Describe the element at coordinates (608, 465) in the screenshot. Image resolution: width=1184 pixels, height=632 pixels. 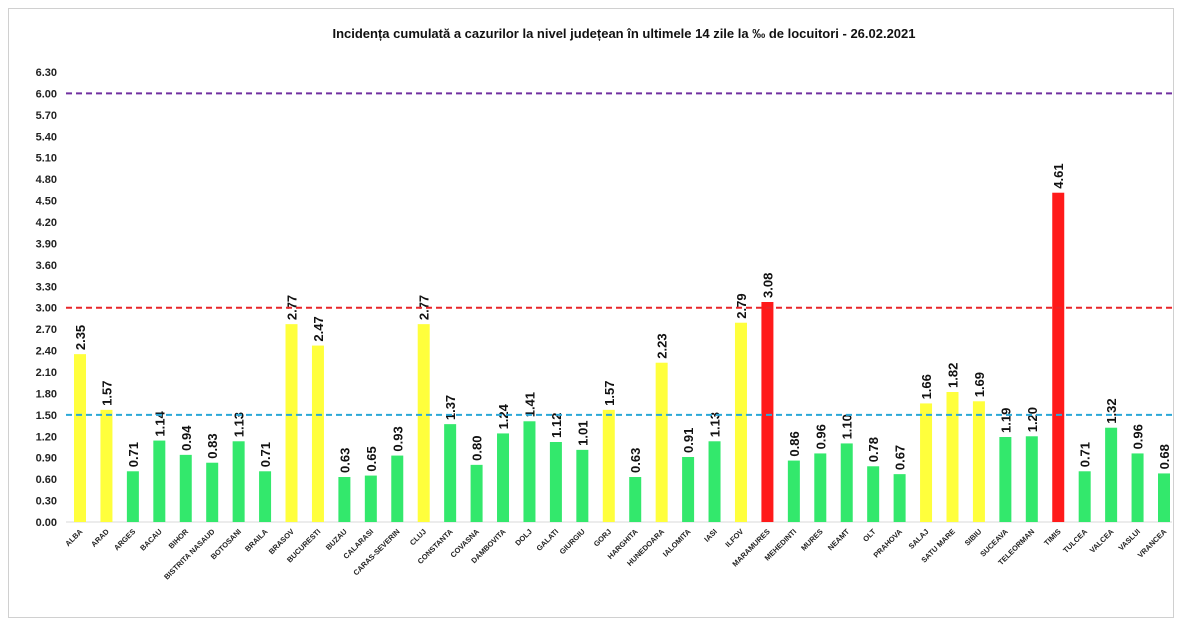
I see `bar-gorj` at that location.